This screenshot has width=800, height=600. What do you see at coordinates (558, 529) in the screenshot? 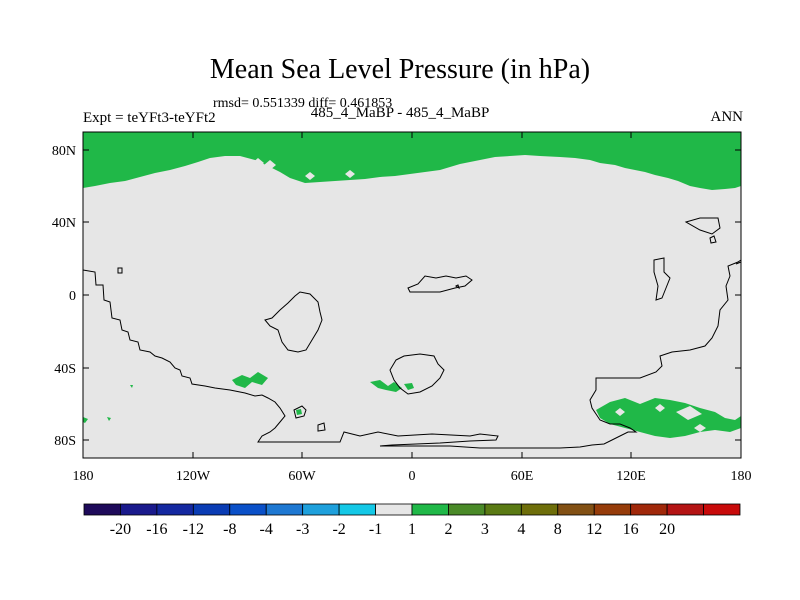
I see `colorbar-label: 8` at bounding box center [558, 529].